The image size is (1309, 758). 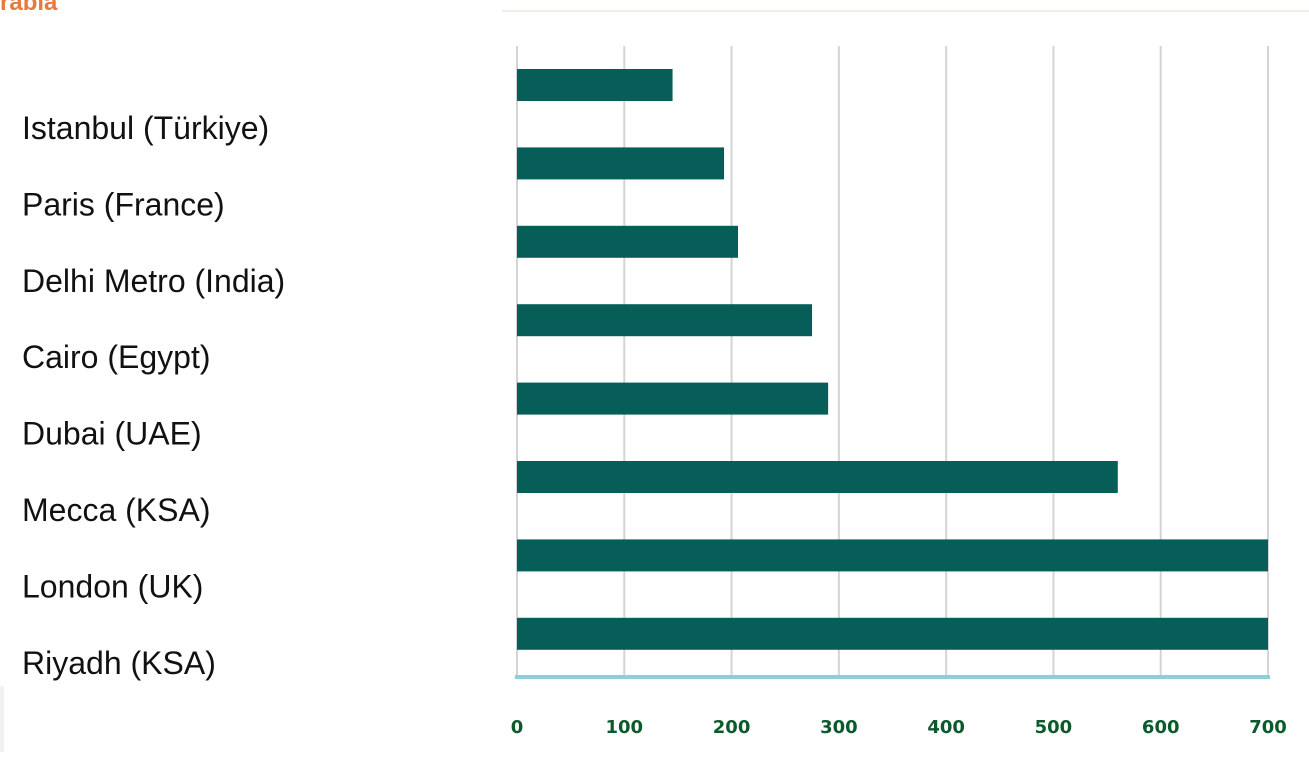 I want to click on category-label: Istanbul (Türkiye), so click(x=145, y=128).